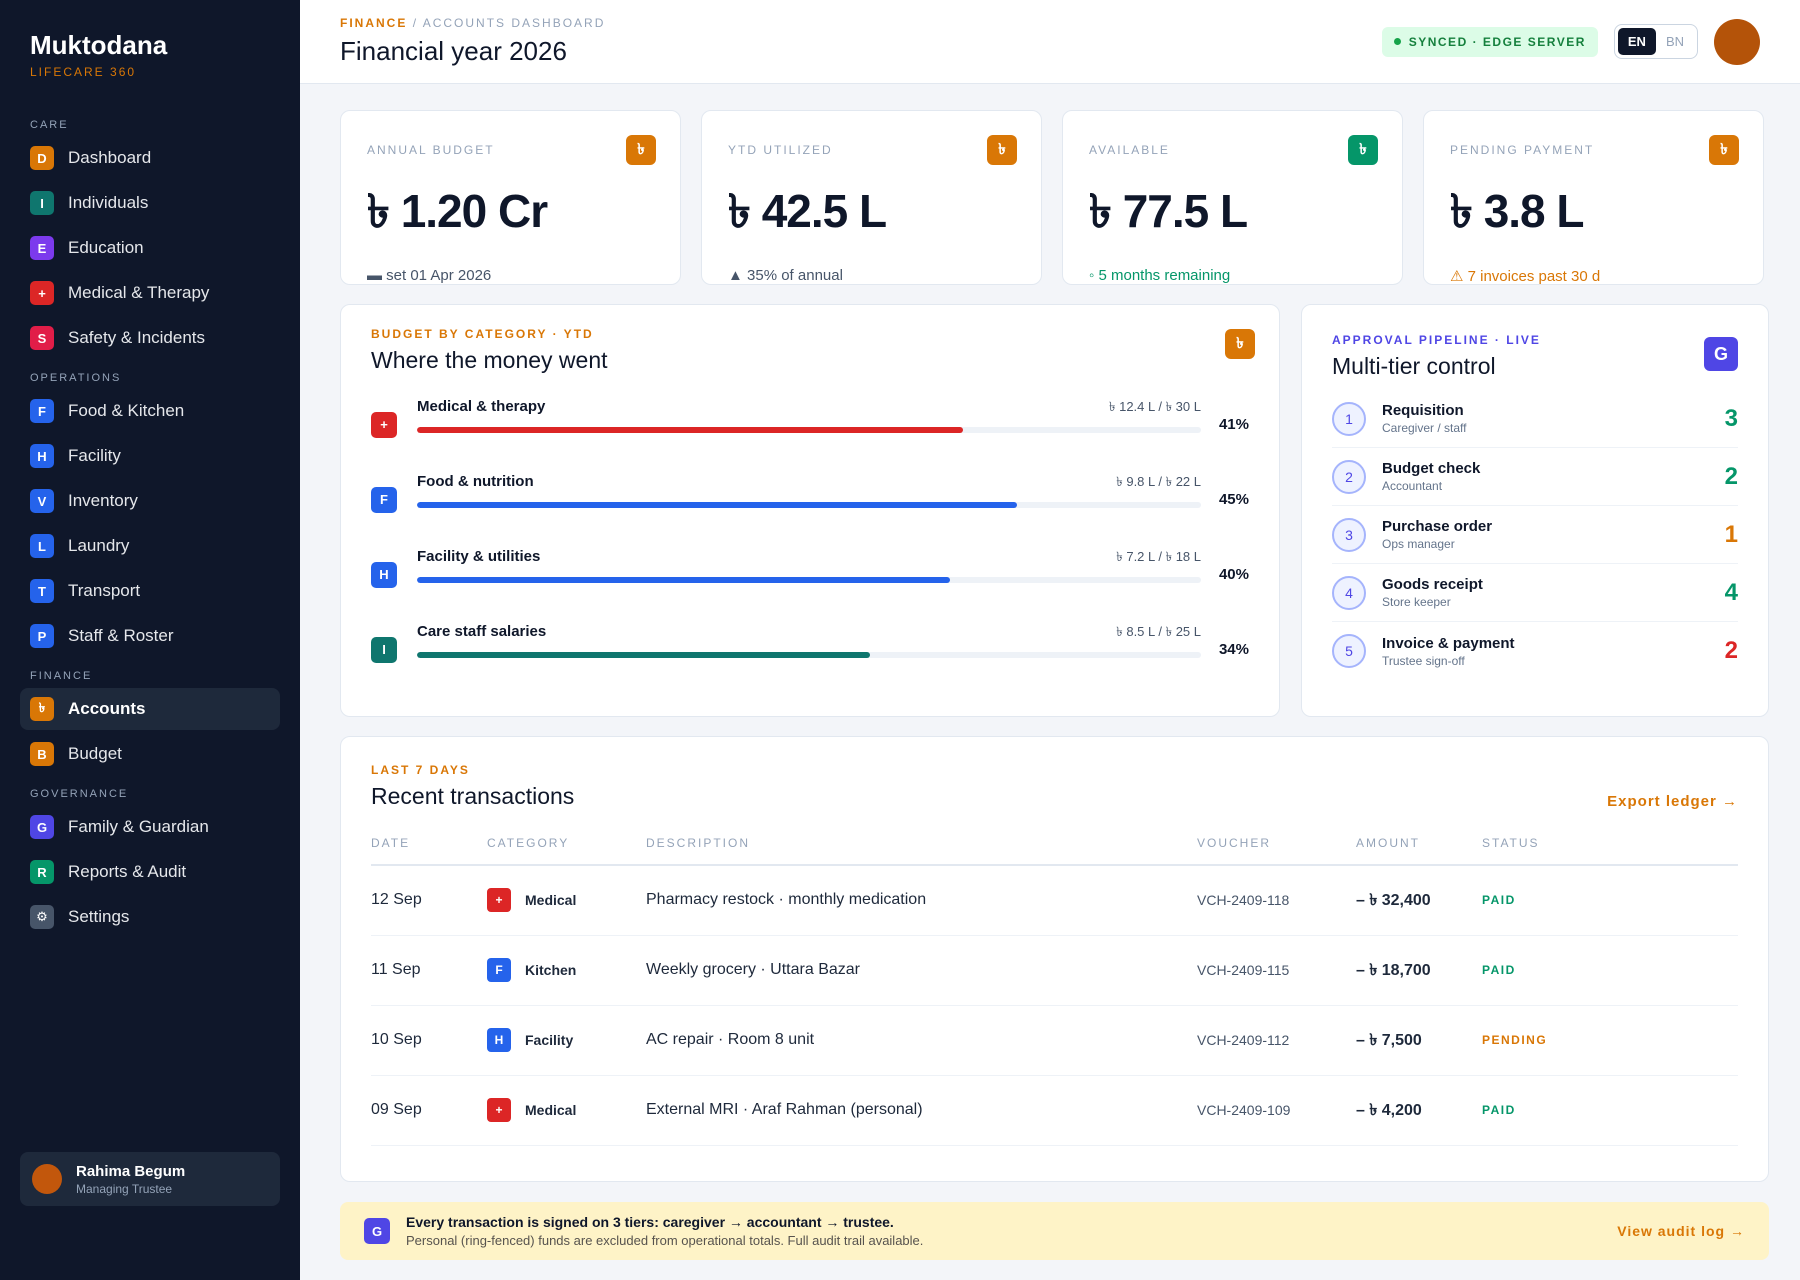  Describe the element at coordinates (1419, 1040) in the screenshot. I see `txn-amount: – ৳ 7,500` at that location.